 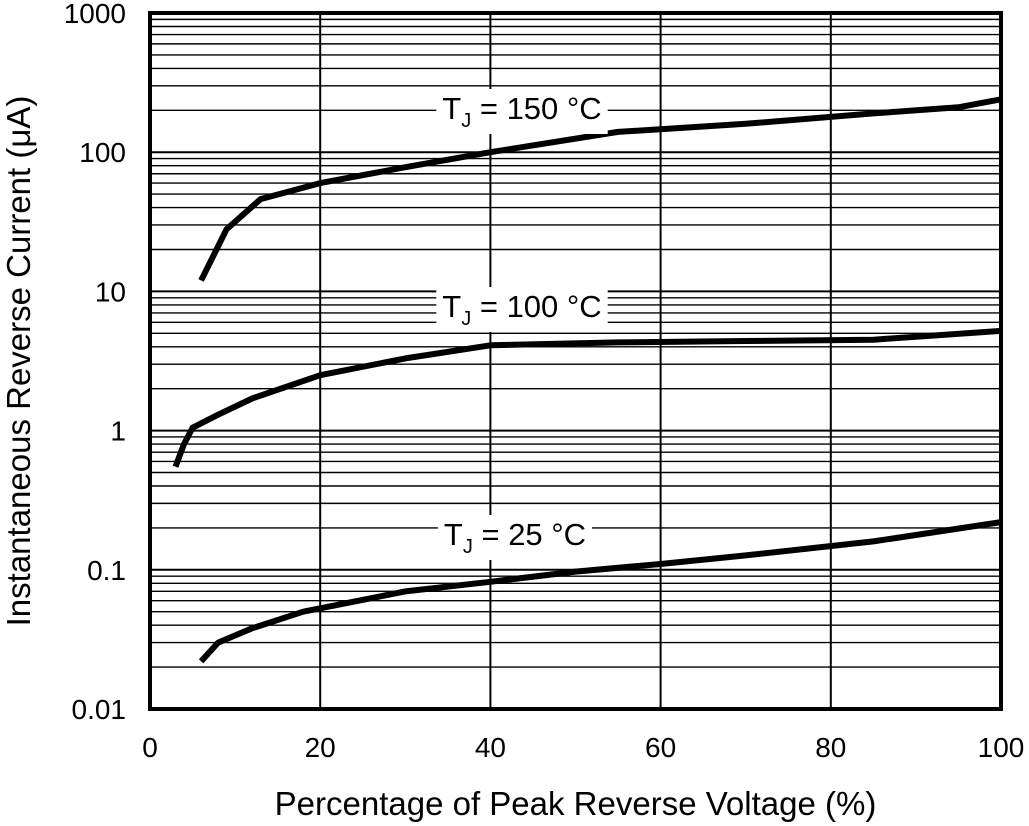 I want to click on x-tick-label: 80, so click(x=830, y=747).